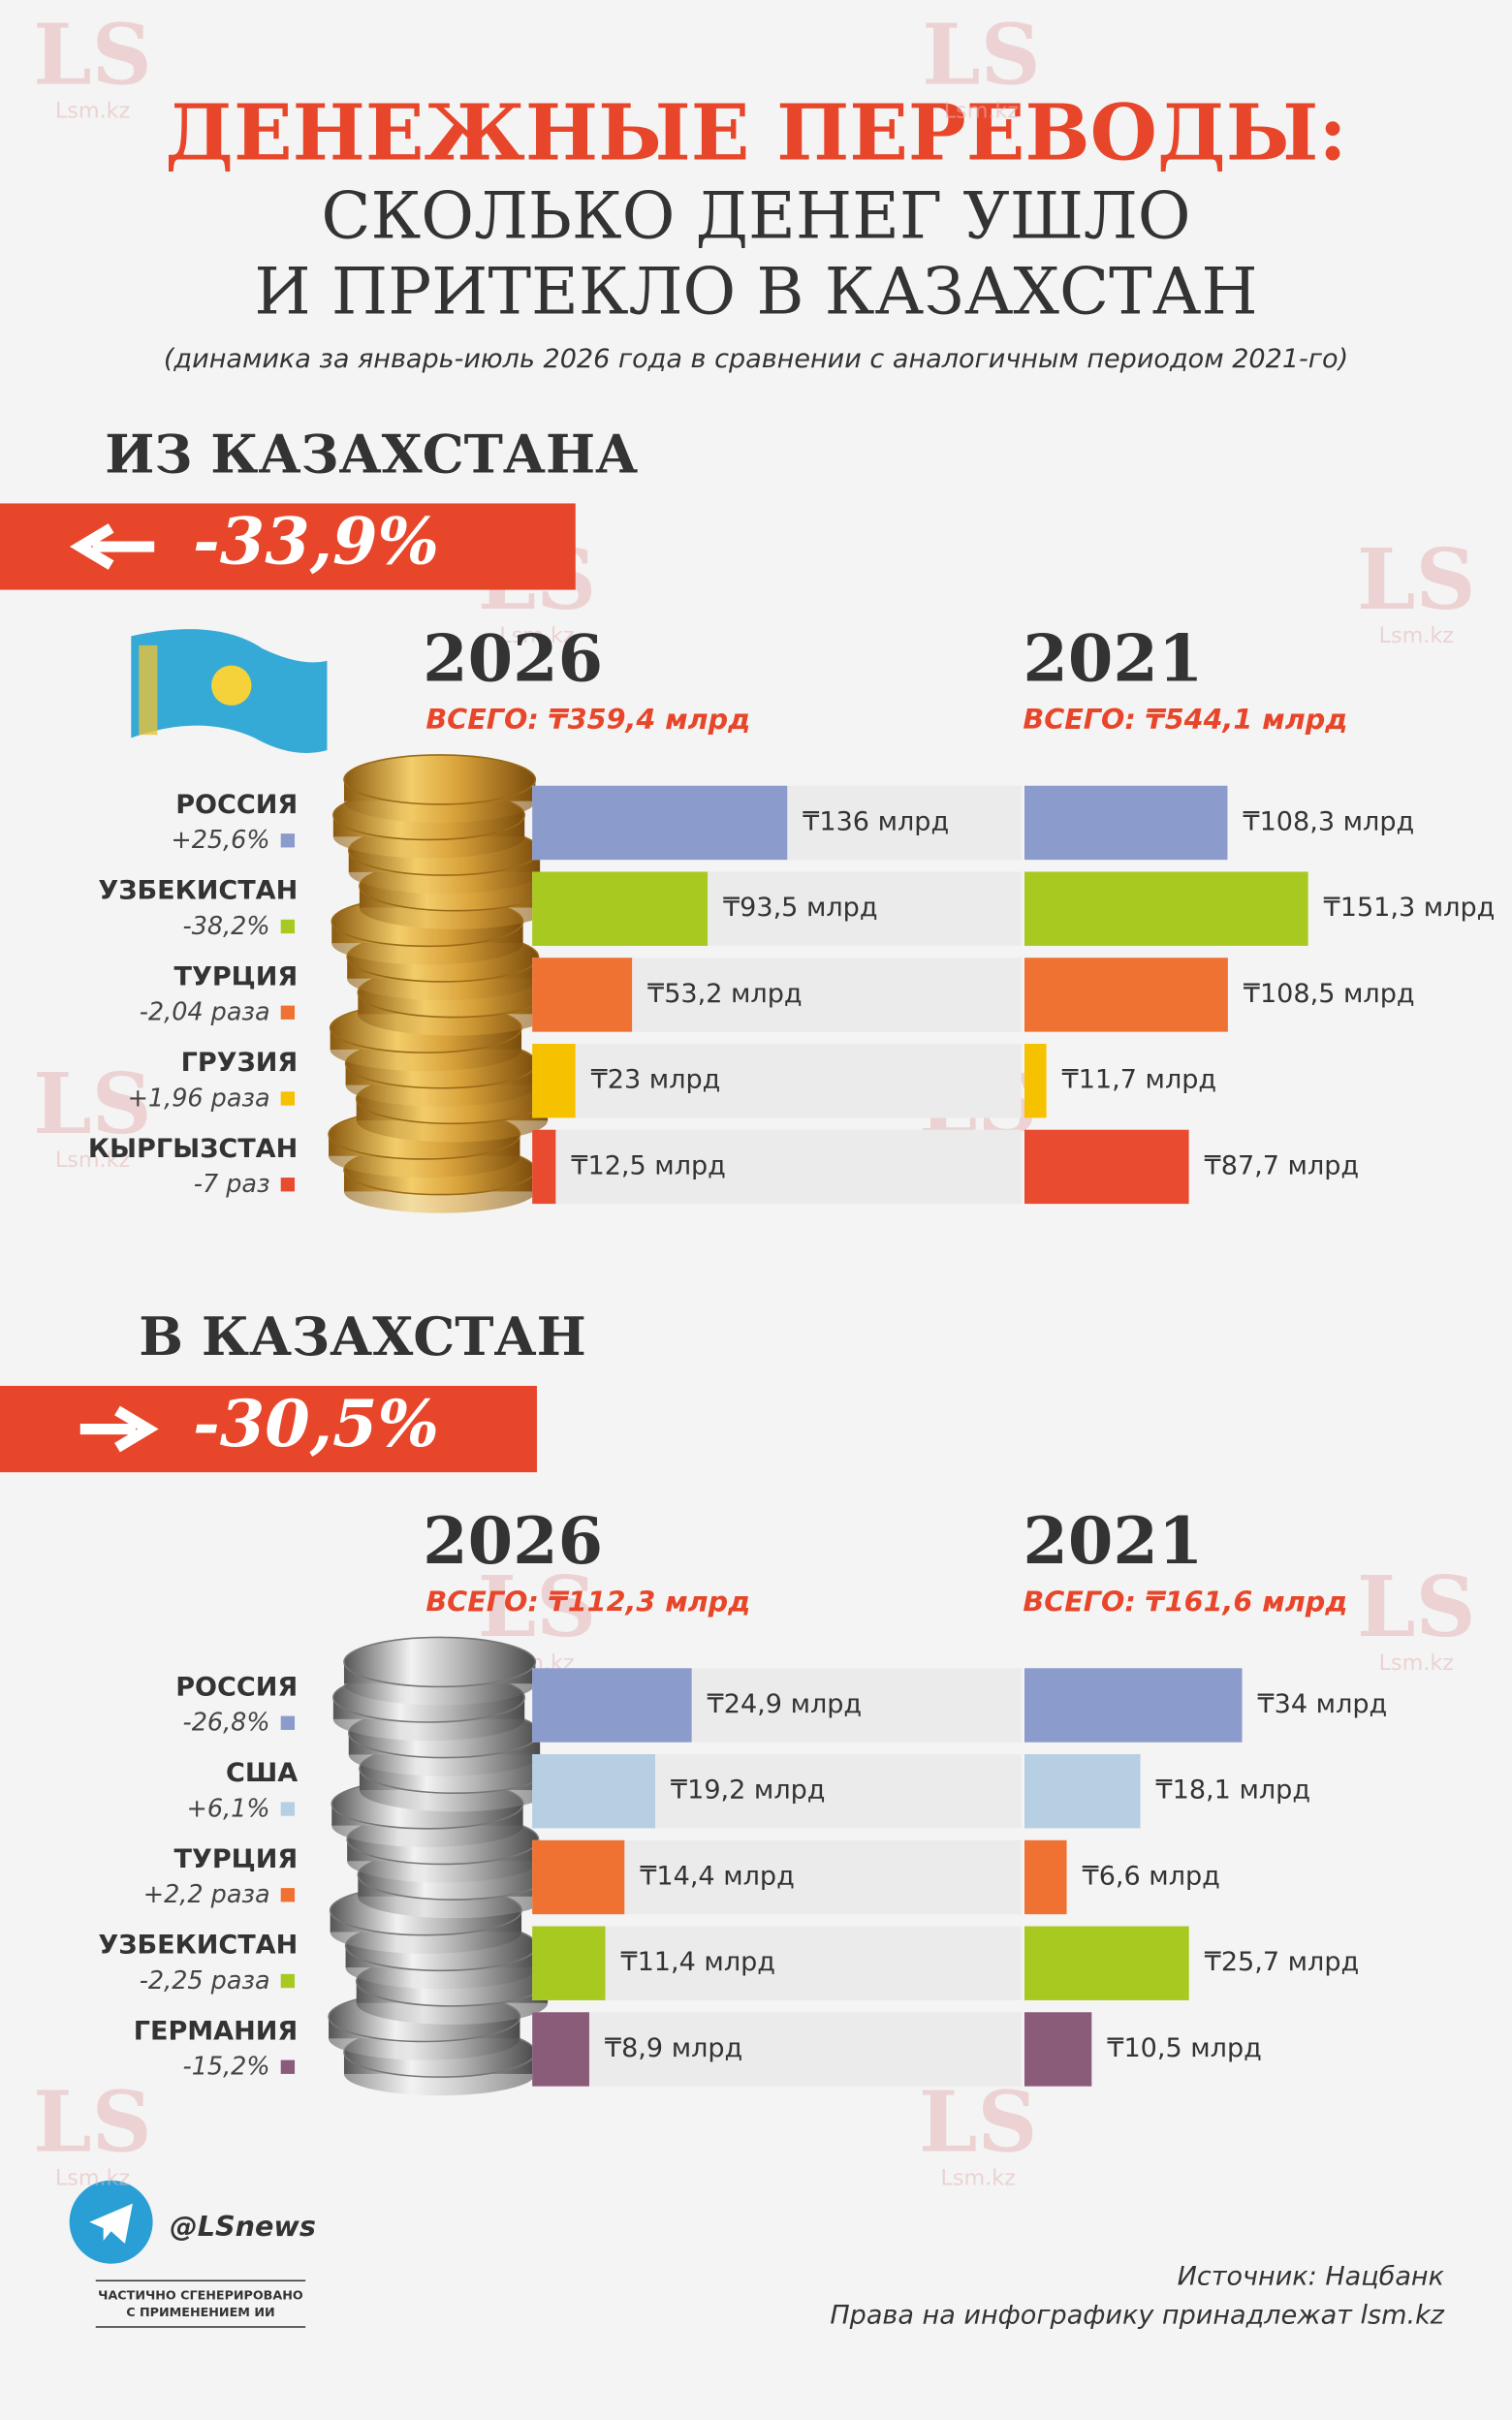 The height and width of the screenshot is (2420, 1512). What do you see at coordinates (876, 821) in the screenshot?
I see `value-label: ₸136 млрд` at bounding box center [876, 821].